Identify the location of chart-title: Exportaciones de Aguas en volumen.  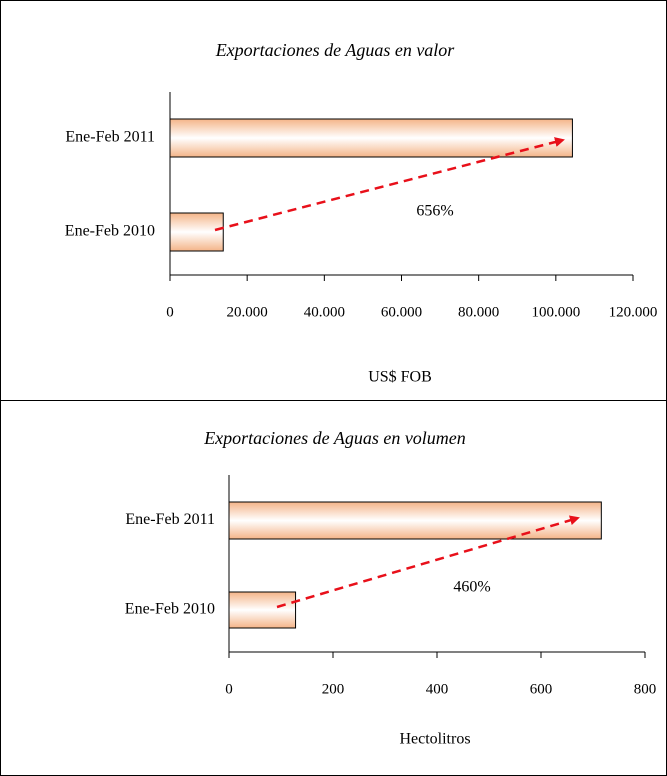
(334, 438).